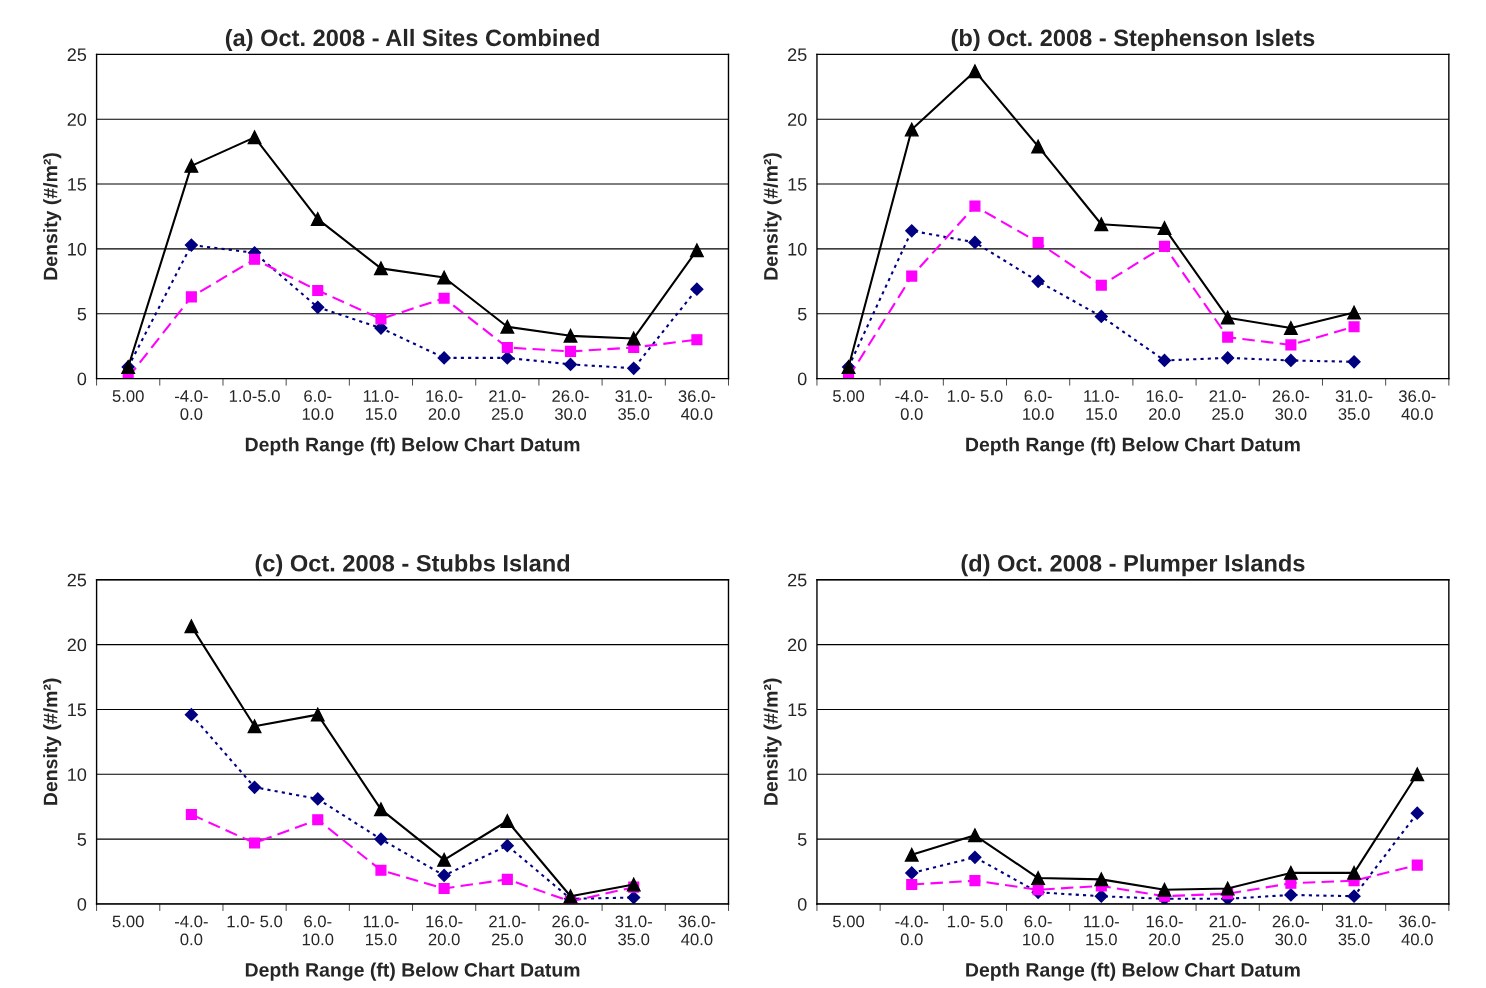 The height and width of the screenshot is (988, 1486). Describe the element at coordinates (1133, 39) in the screenshot. I see `chart-title: (b) Oct. 2008 - Stephenson Islets` at that location.